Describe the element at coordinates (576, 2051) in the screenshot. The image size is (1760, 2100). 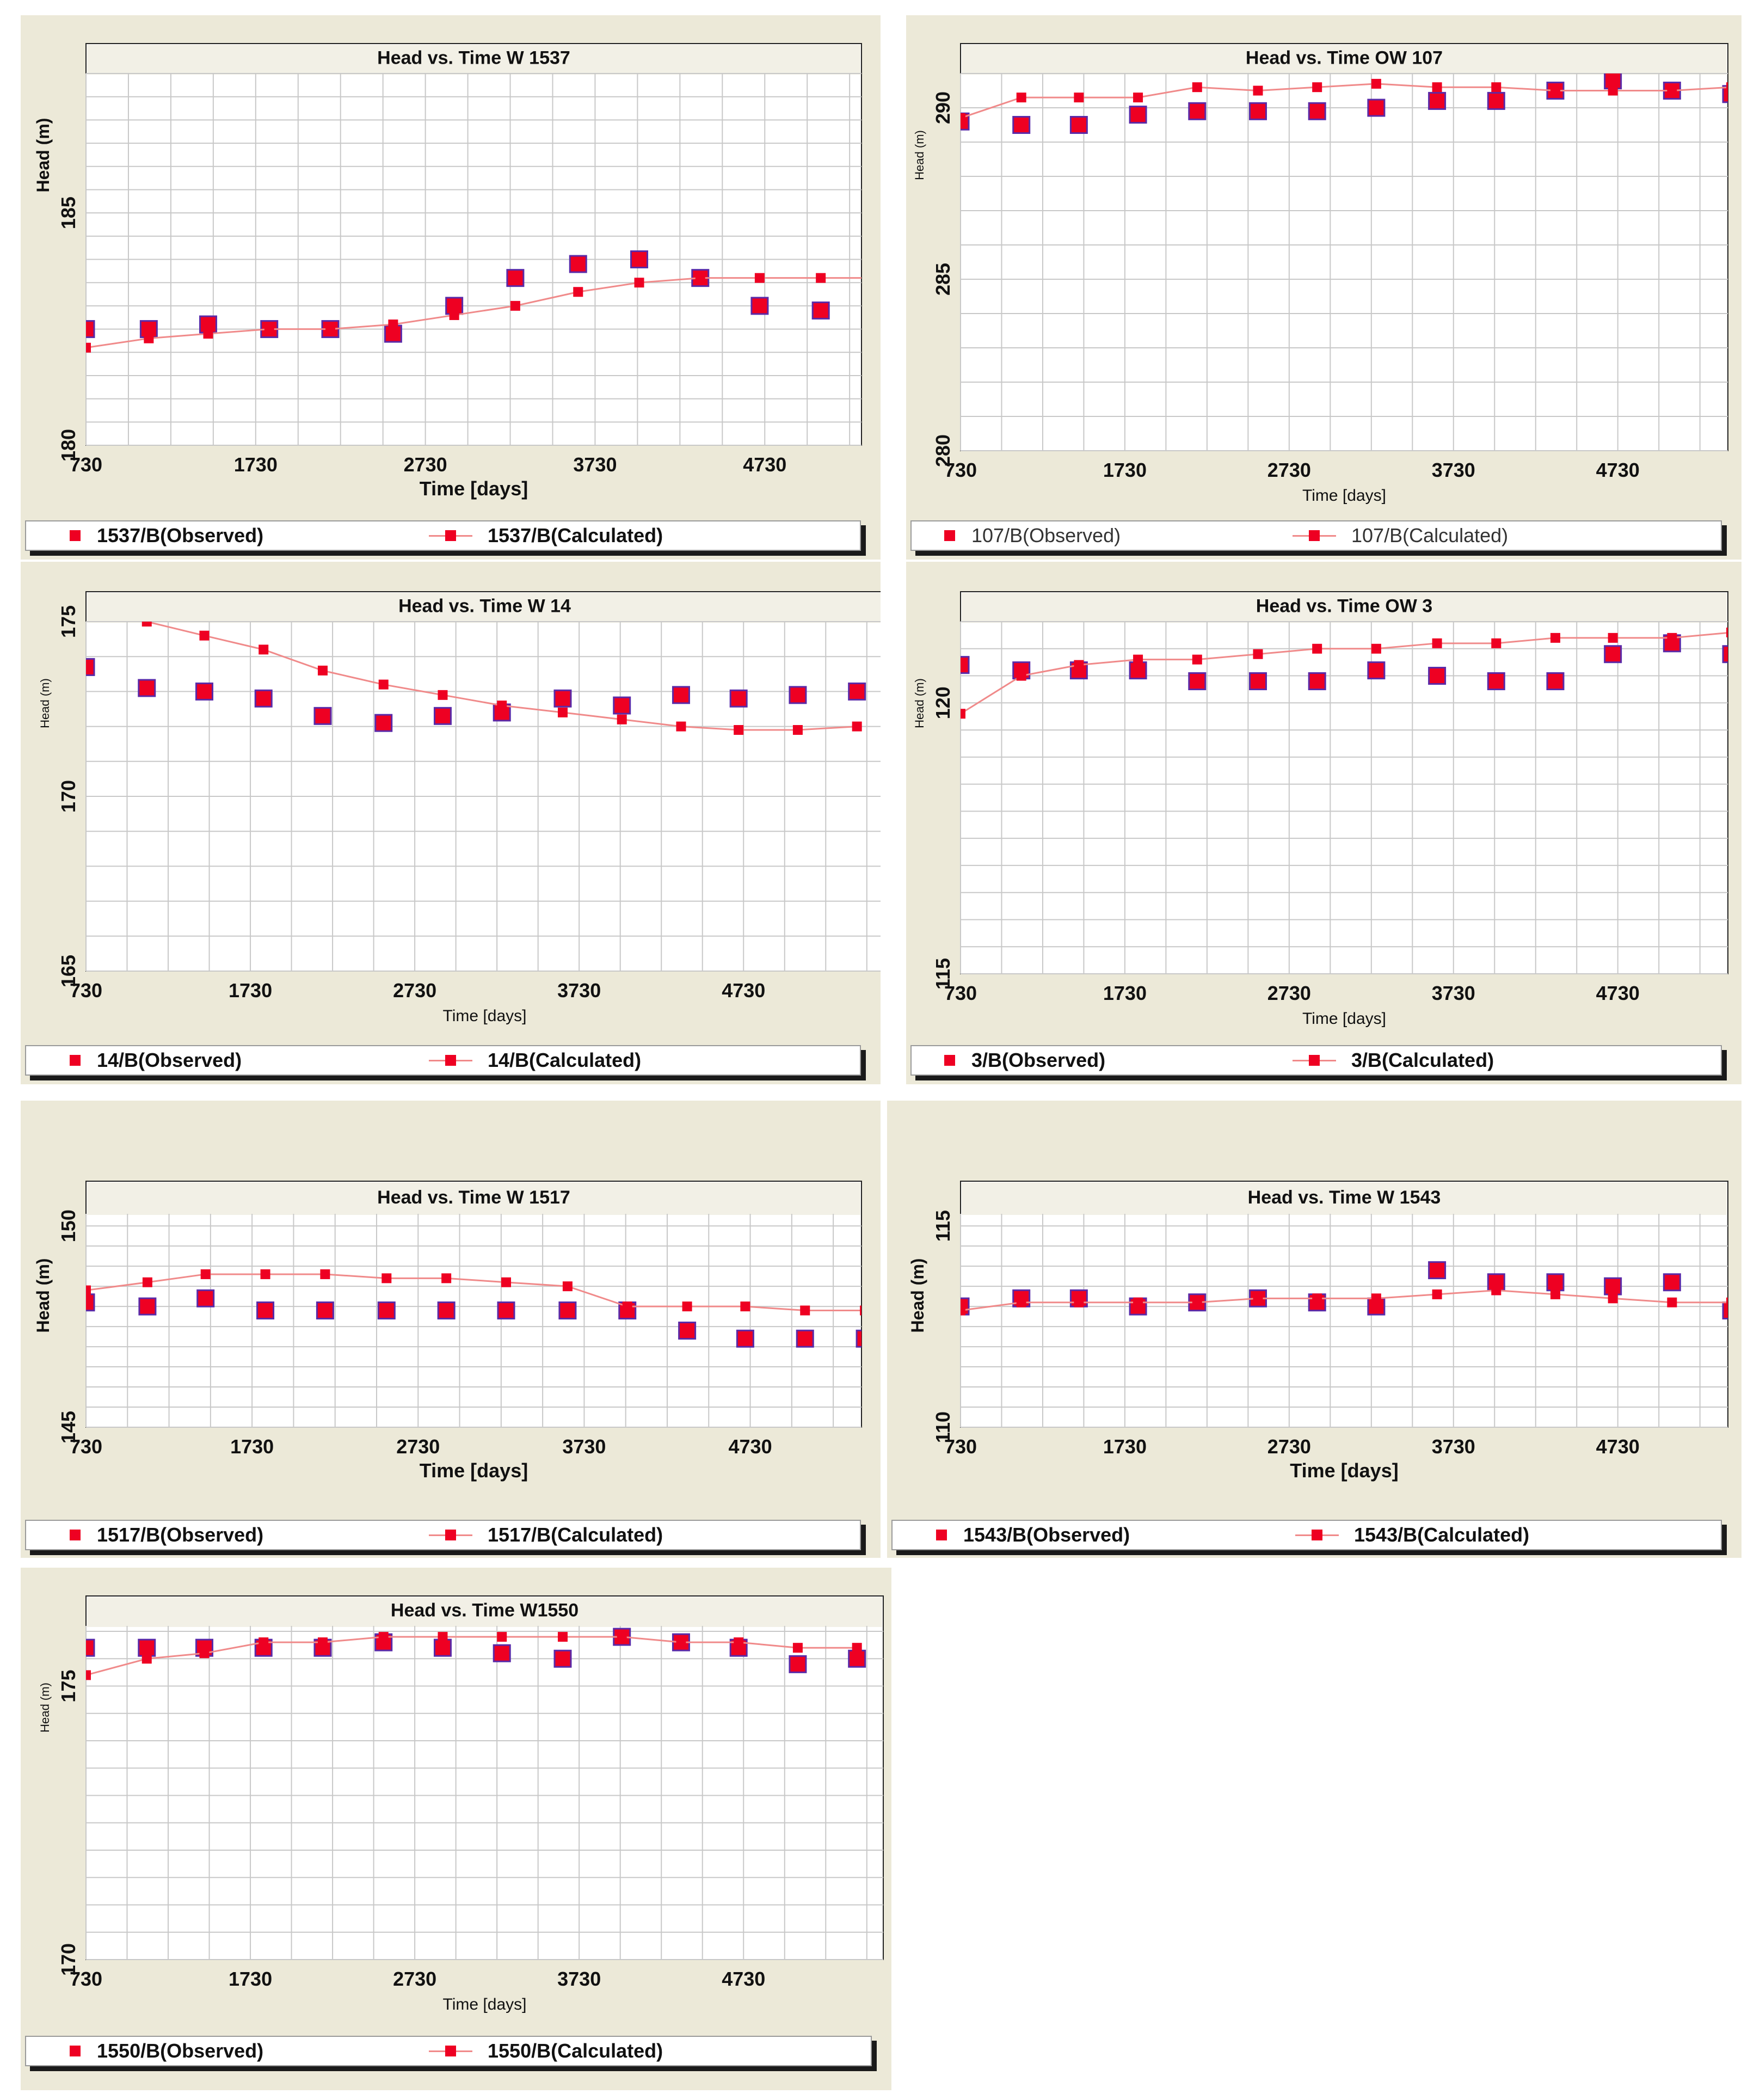
I see `legend-label: 1550/B(Calculated)` at that location.